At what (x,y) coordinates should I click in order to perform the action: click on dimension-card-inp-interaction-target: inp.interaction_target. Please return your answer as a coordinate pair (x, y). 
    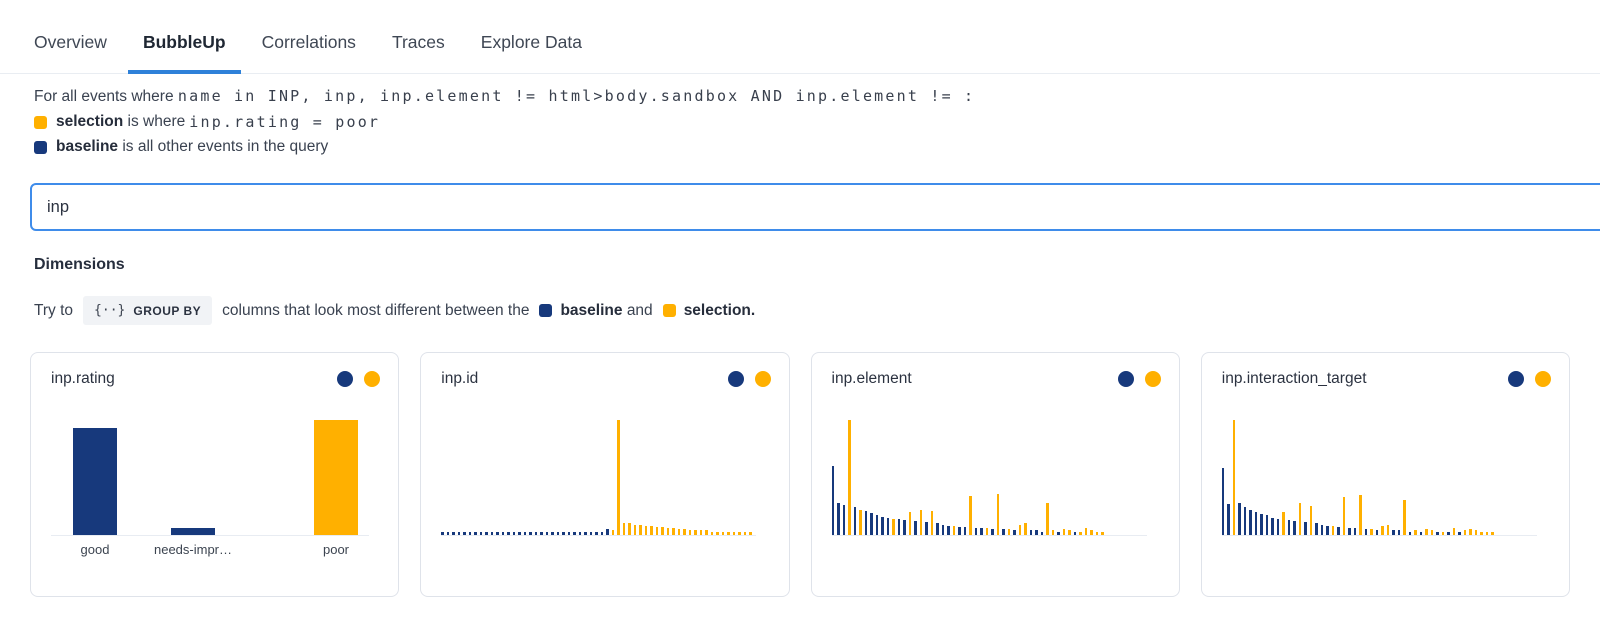
    Looking at the image, I should click on (1385, 474).